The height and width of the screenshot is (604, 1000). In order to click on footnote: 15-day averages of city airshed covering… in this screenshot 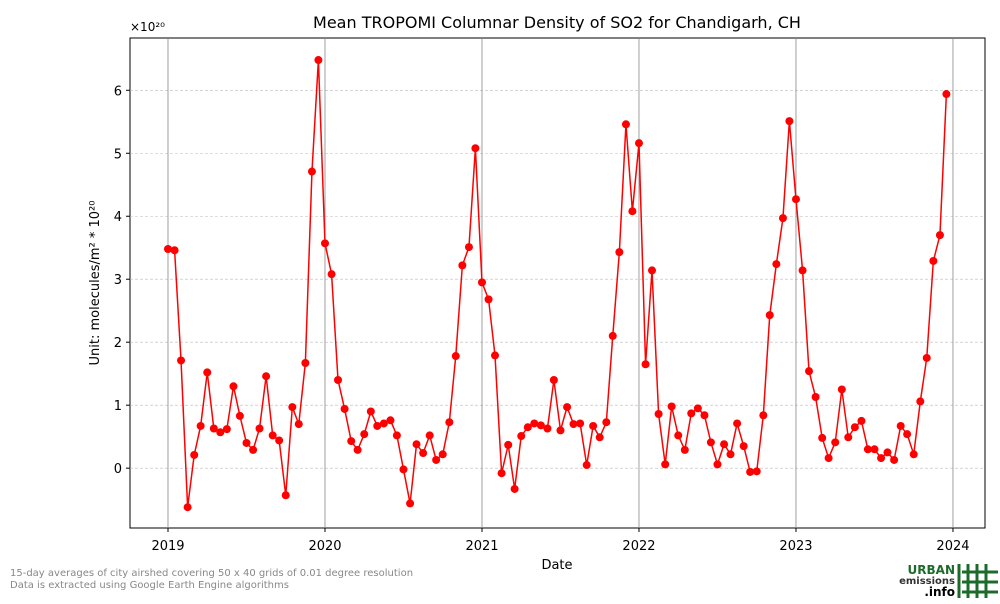, I will do `click(211, 573)`.